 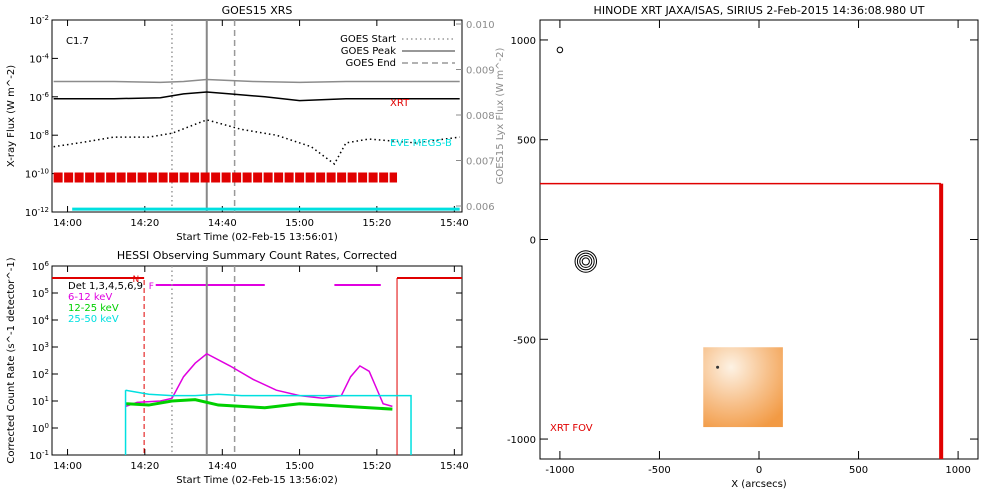 I want to click on goes-y-tick-label: 10⁻², so click(x=39, y=20).